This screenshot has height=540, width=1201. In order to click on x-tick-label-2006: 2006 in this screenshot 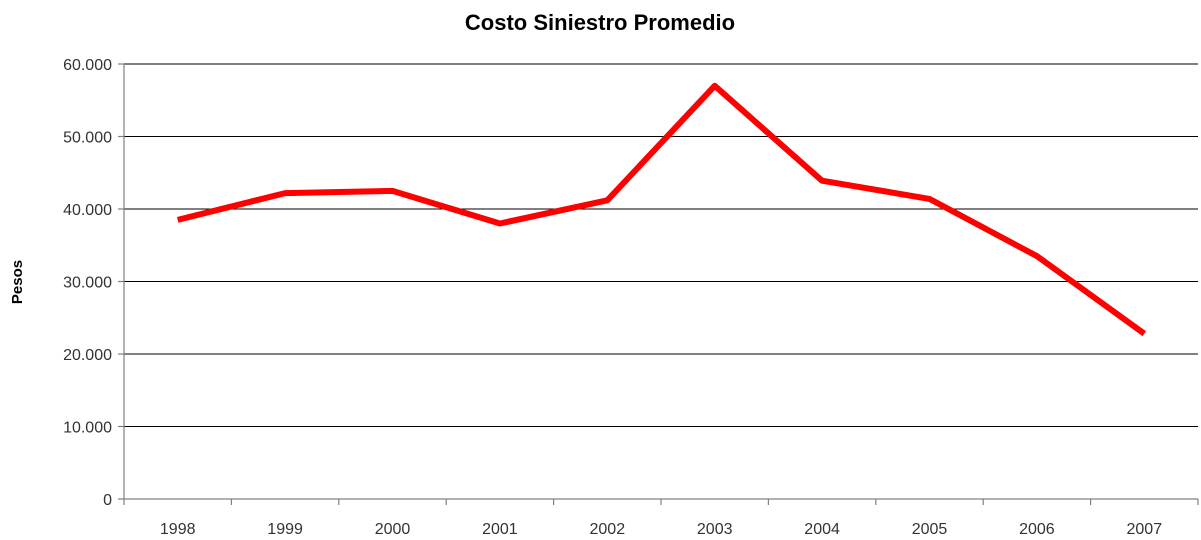, I will do `click(1037, 529)`.